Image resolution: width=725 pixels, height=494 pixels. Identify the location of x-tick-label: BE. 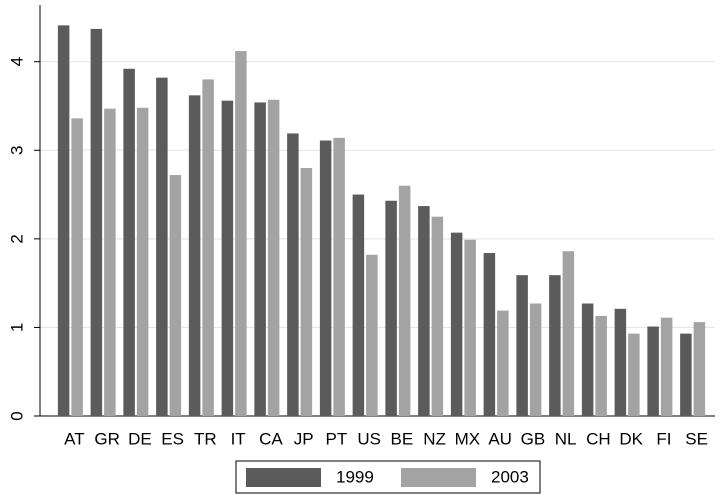
(402, 438).